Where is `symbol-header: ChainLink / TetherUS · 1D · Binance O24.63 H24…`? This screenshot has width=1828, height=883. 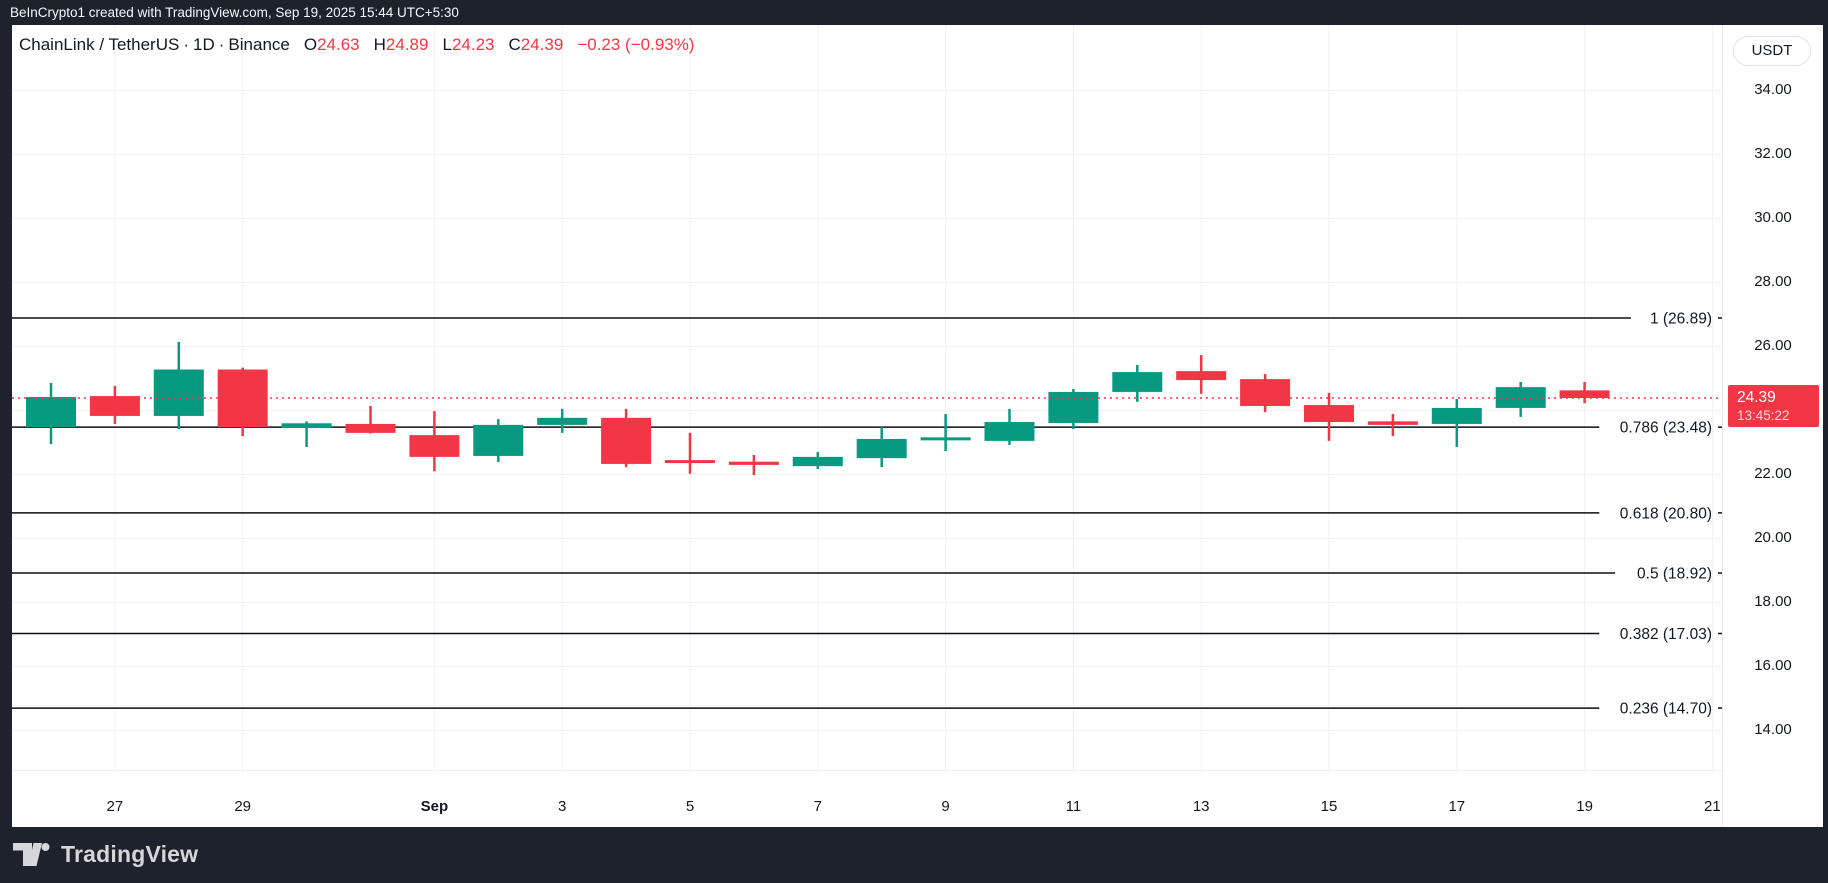 symbol-header: ChainLink / TetherUS · 1D · Binance O24.63 H24… is located at coordinates (357, 45).